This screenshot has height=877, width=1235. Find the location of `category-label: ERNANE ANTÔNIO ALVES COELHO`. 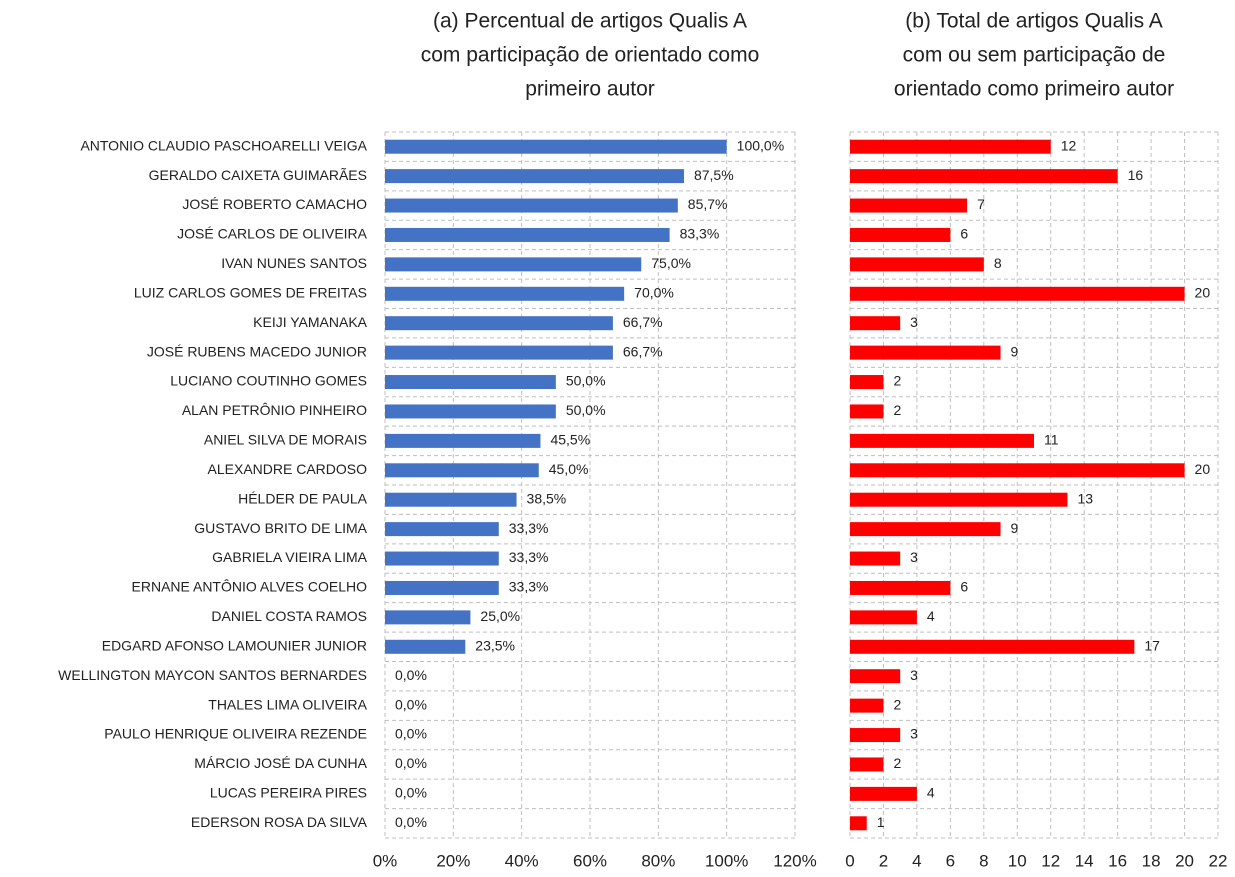

category-label: ERNANE ANTÔNIO ALVES COELHO is located at coordinates (250, 587).